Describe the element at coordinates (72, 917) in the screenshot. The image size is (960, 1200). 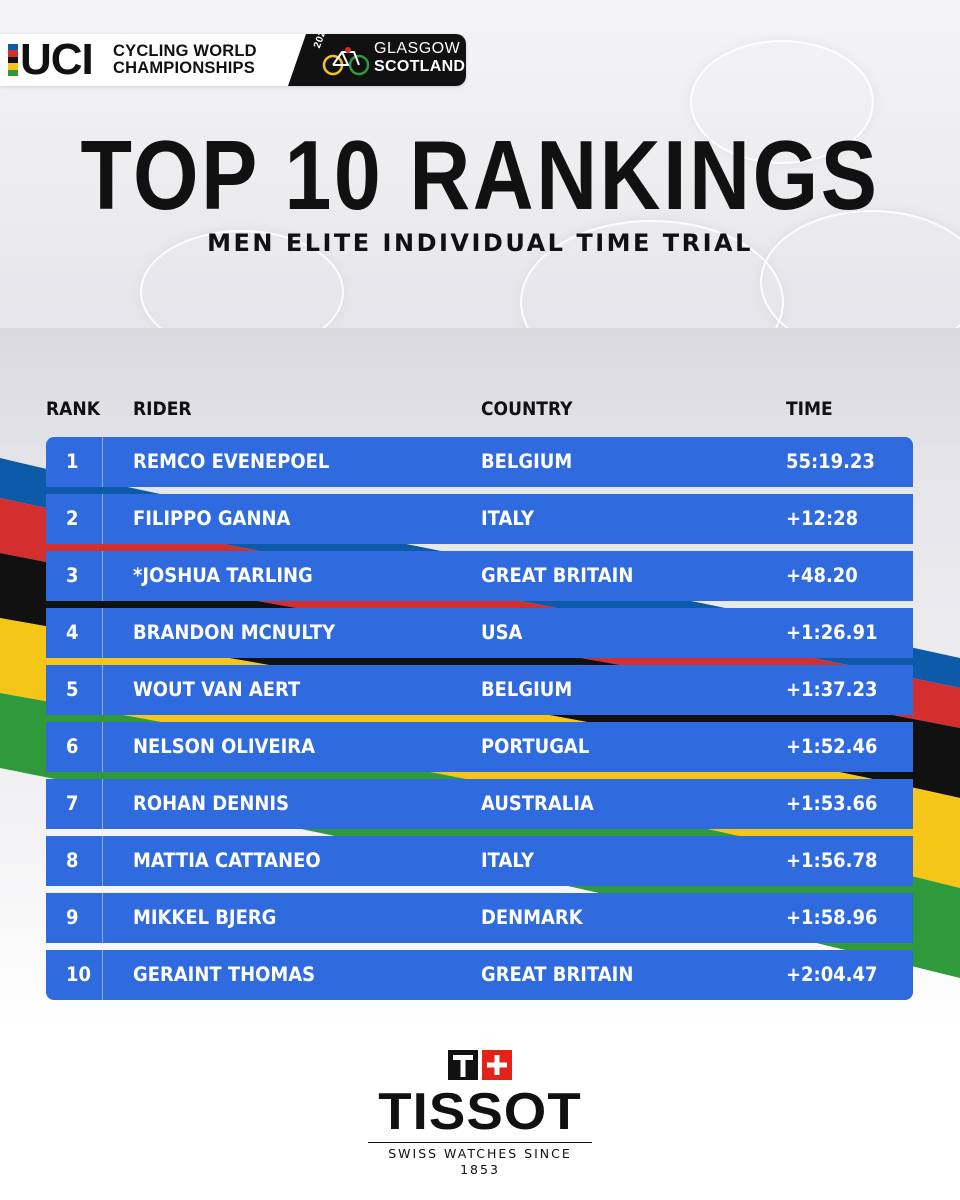
I see `rank-cell: 9` at that location.